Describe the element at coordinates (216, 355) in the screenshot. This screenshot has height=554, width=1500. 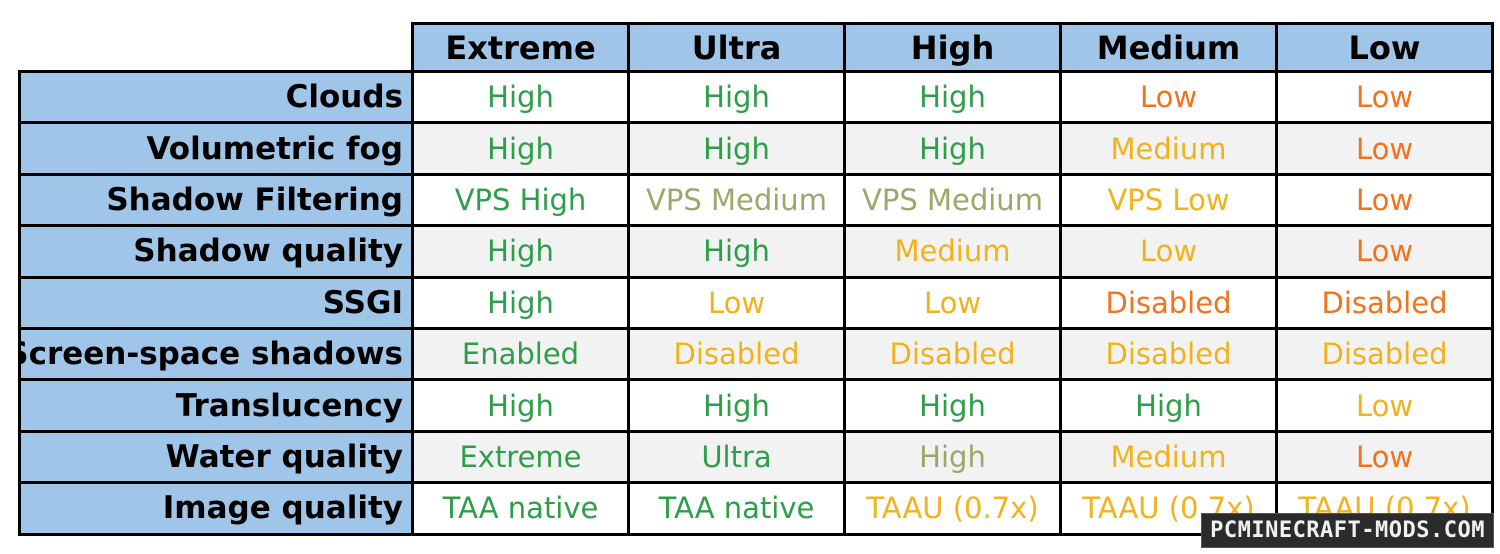
I see `row-label: Screen-space shadows` at that location.